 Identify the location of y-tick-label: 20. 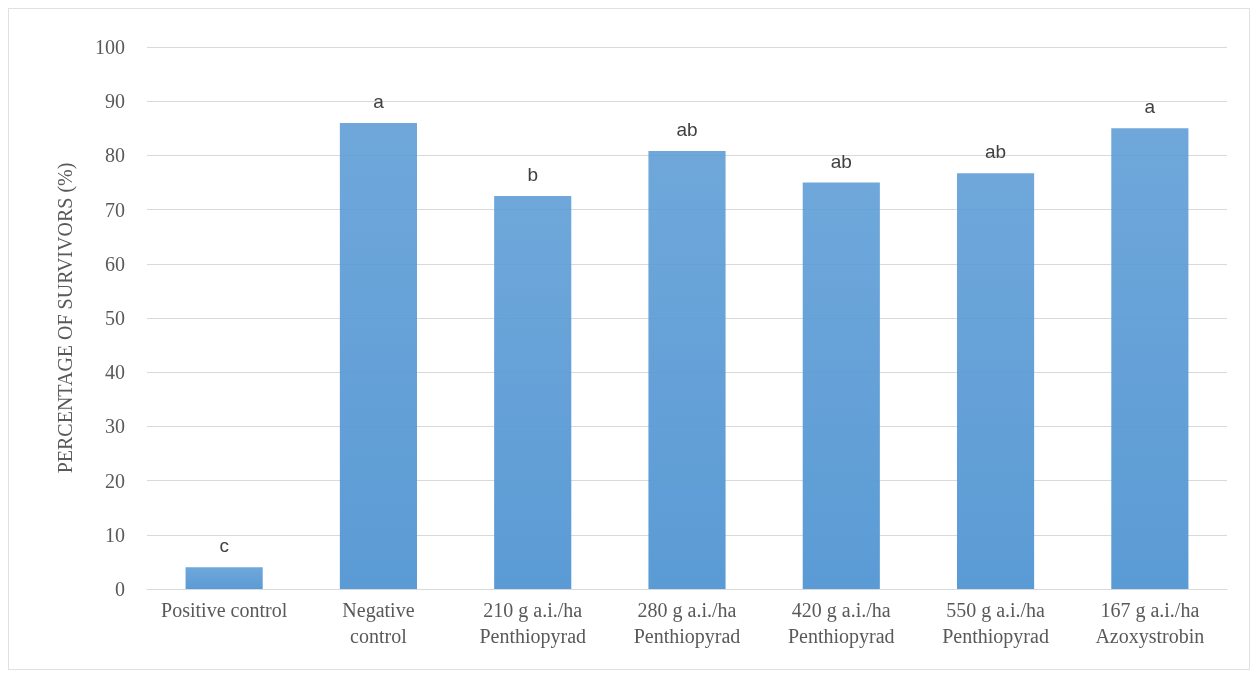
(115, 480).